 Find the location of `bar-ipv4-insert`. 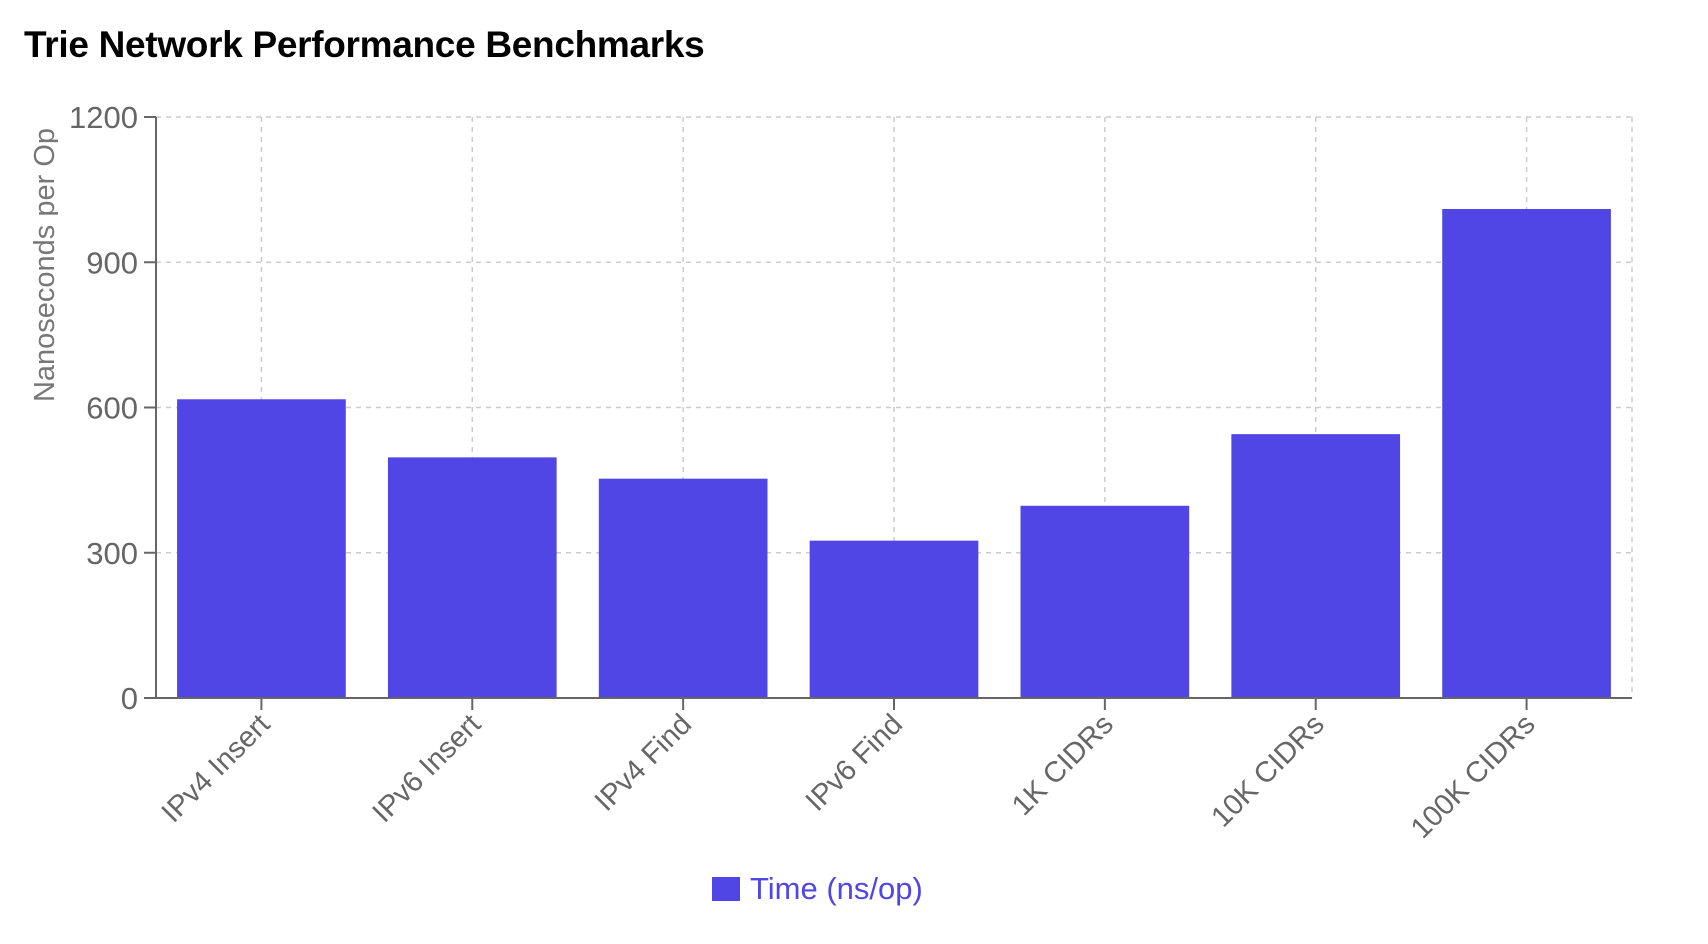

bar-ipv4-insert is located at coordinates (261, 548).